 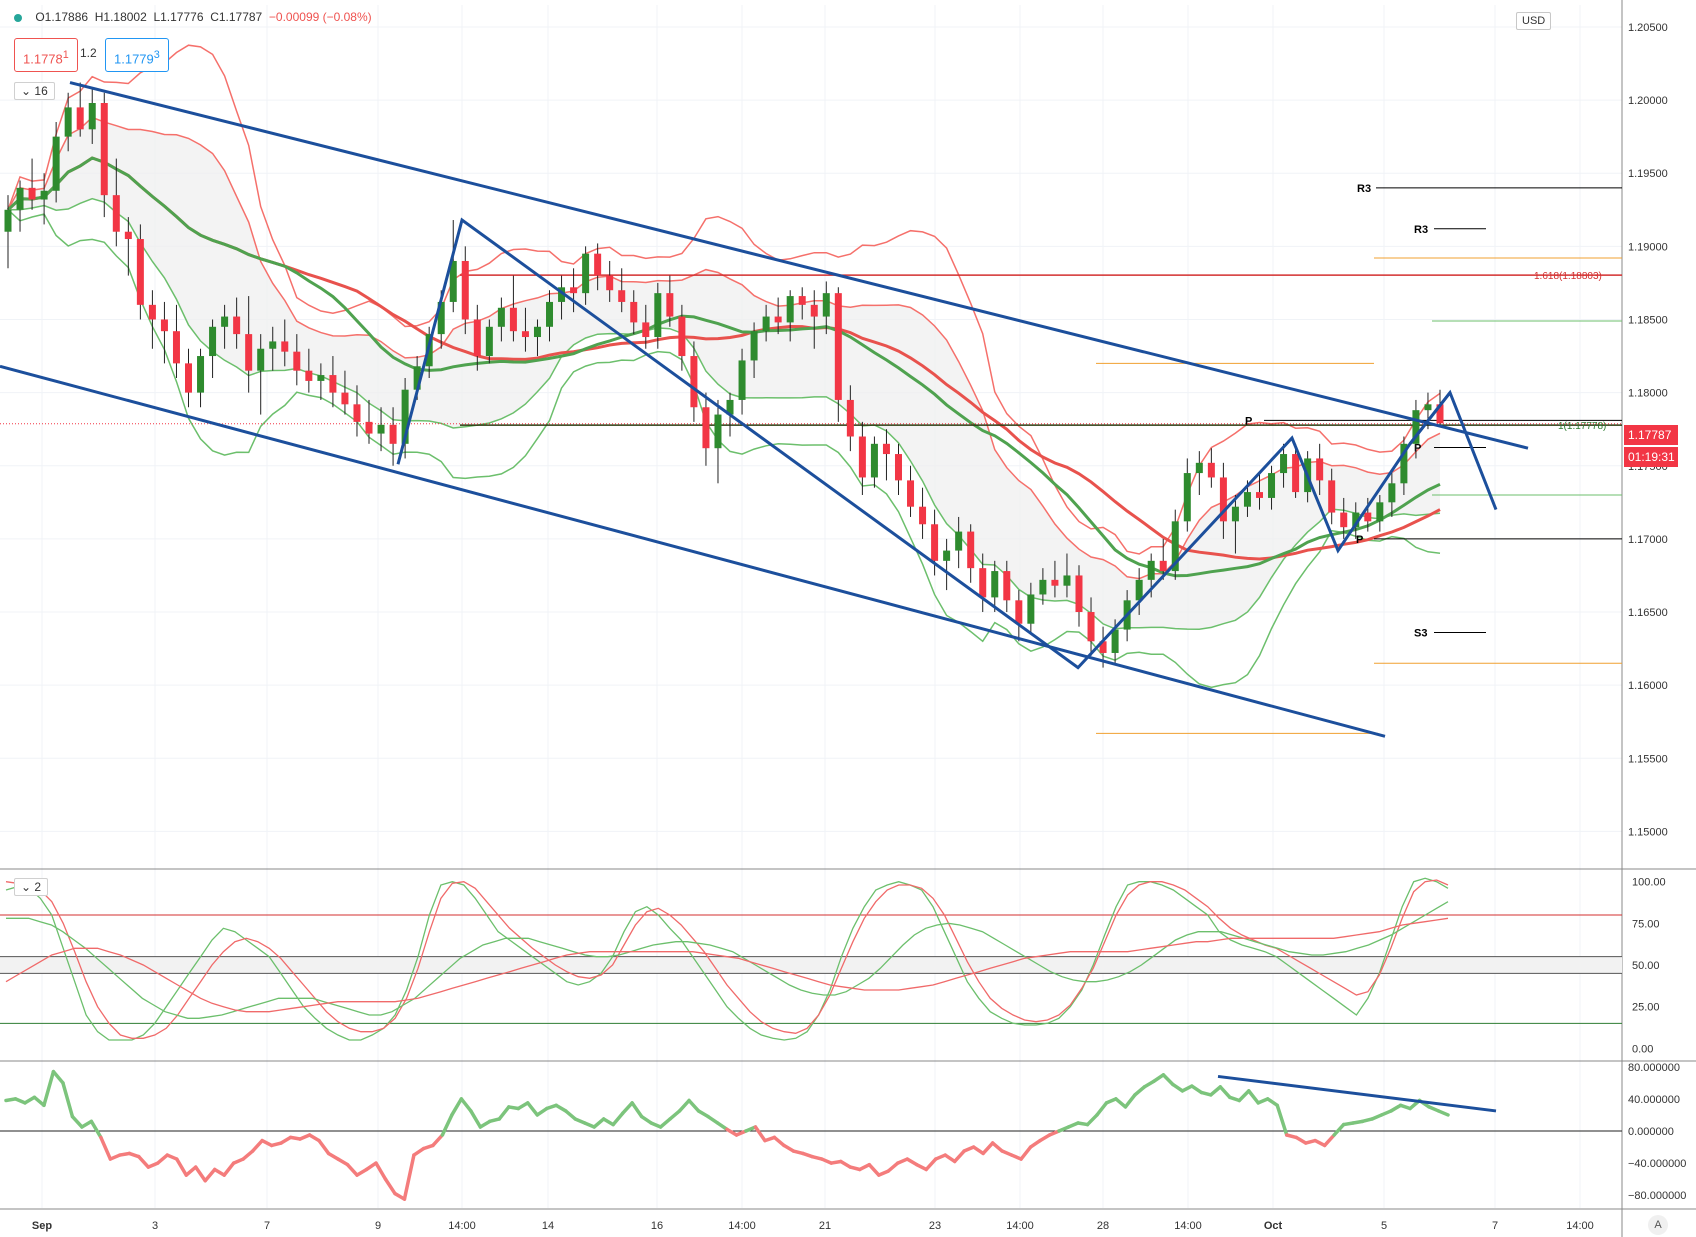 What do you see at coordinates (1651, 435) in the screenshot?
I see `last-price-tag: 1.17787` at bounding box center [1651, 435].